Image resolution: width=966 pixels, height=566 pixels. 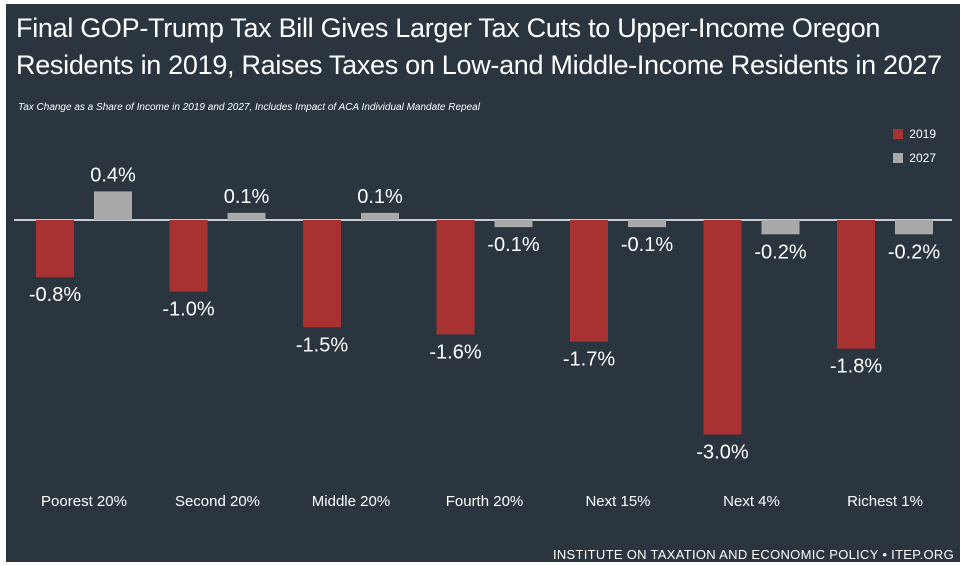 I want to click on legend-item-2027: 2027, so click(x=914, y=158).